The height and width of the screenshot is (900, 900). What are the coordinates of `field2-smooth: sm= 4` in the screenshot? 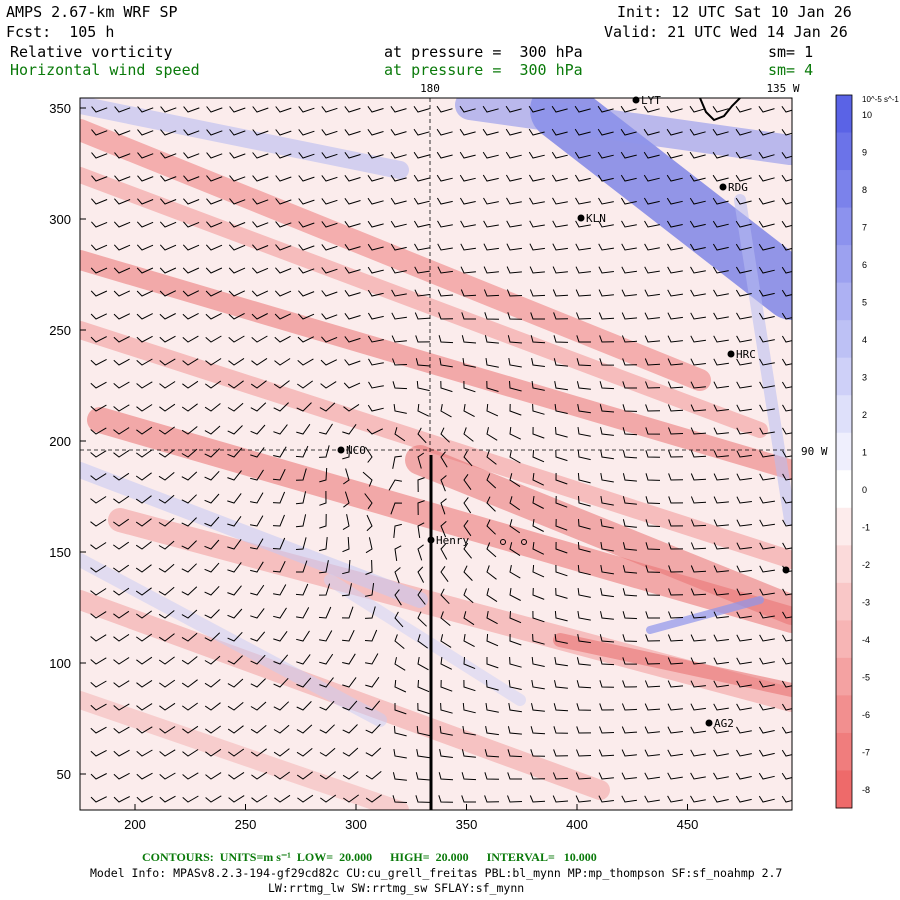 It's located at (791, 70).